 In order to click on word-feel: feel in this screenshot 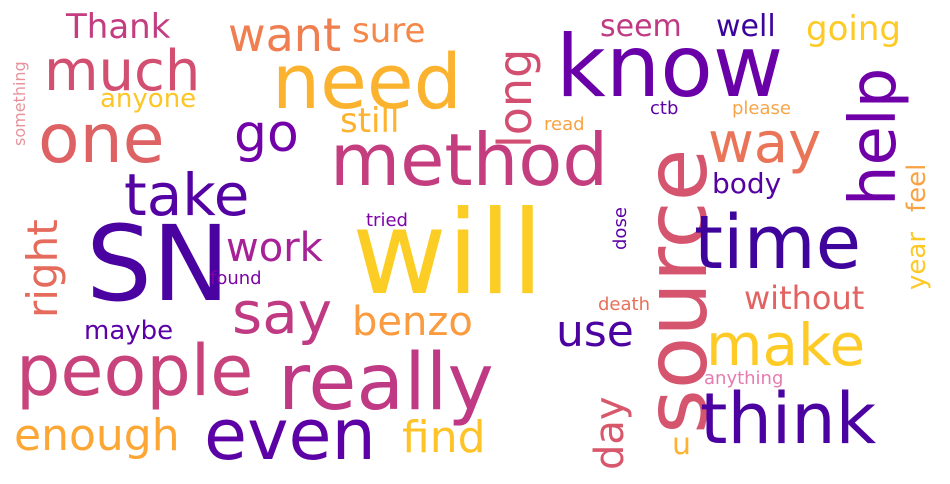, I will do `click(917, 187)`.